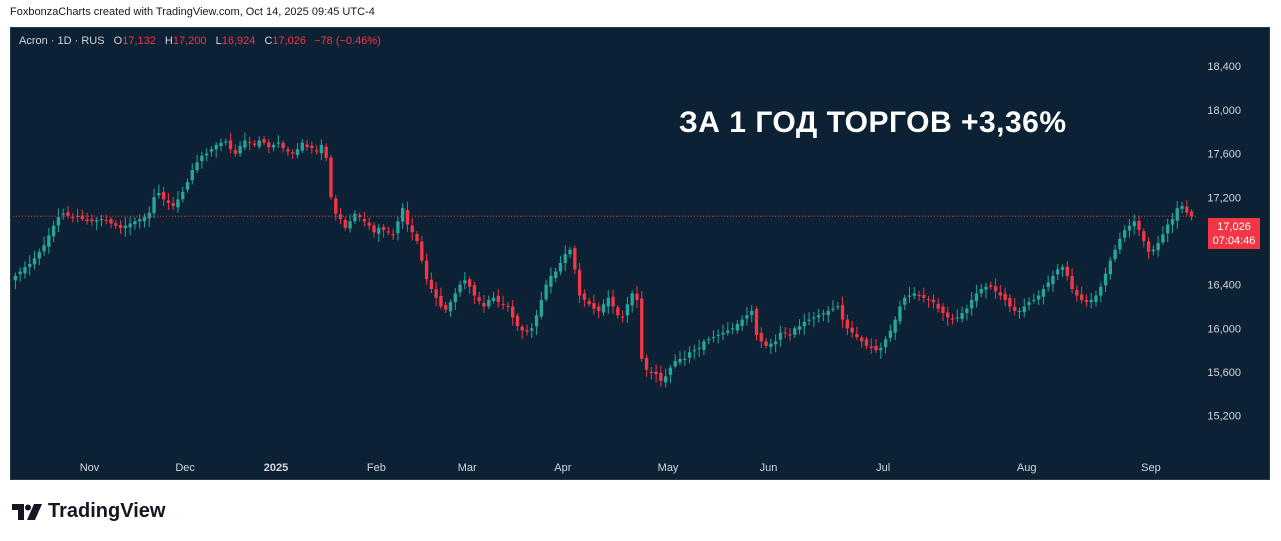 Image resolution: width=1281 pixels, height=541 pixels. I want to click on legend-symbol: Acron · 1D · RUS, so click(62, 41).